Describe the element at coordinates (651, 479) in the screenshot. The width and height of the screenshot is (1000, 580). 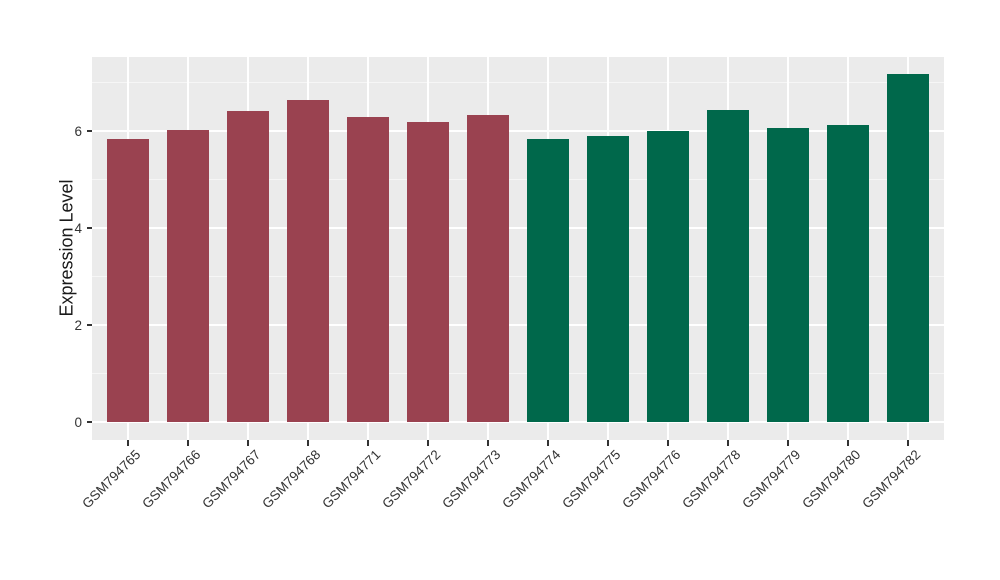
I see `x-tick-label: GSM794776` at that location.